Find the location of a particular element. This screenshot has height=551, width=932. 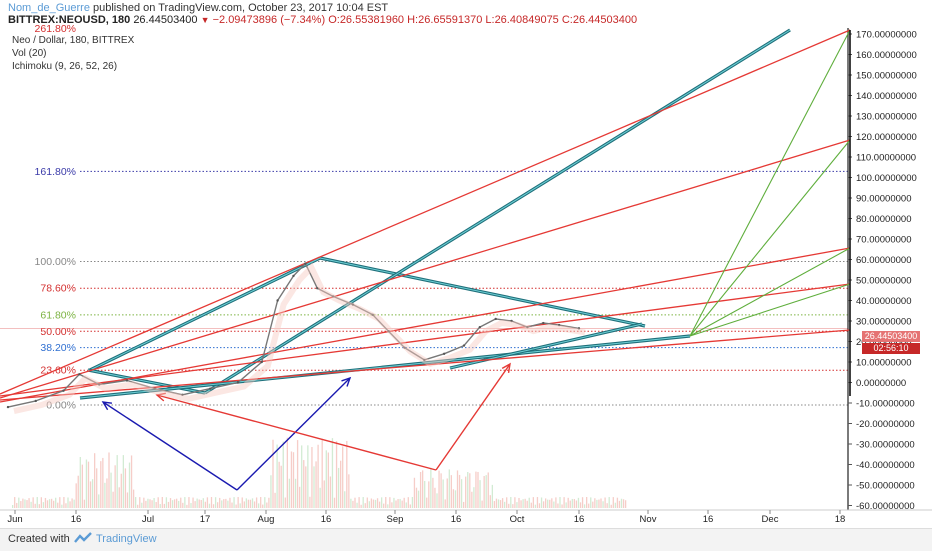

last-price: 26.44503400 is located at coordinates (165, 20).